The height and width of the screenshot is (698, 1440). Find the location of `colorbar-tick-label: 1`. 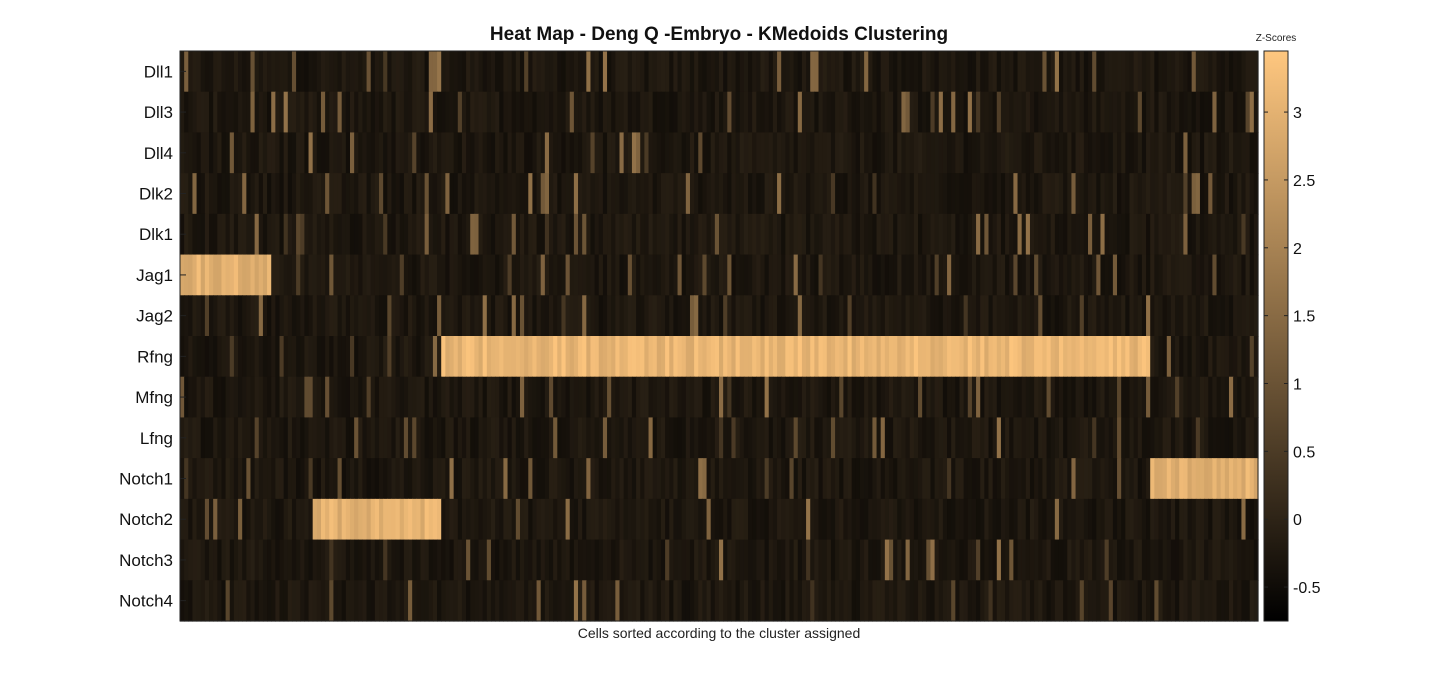

colorbar-tick-label: 1 is located at coordinates (1297, 385).